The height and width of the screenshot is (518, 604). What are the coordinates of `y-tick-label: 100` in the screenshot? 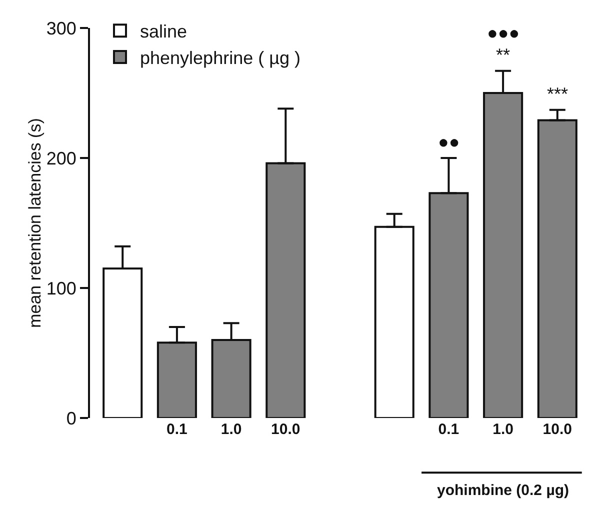 It's located at (61, 288).